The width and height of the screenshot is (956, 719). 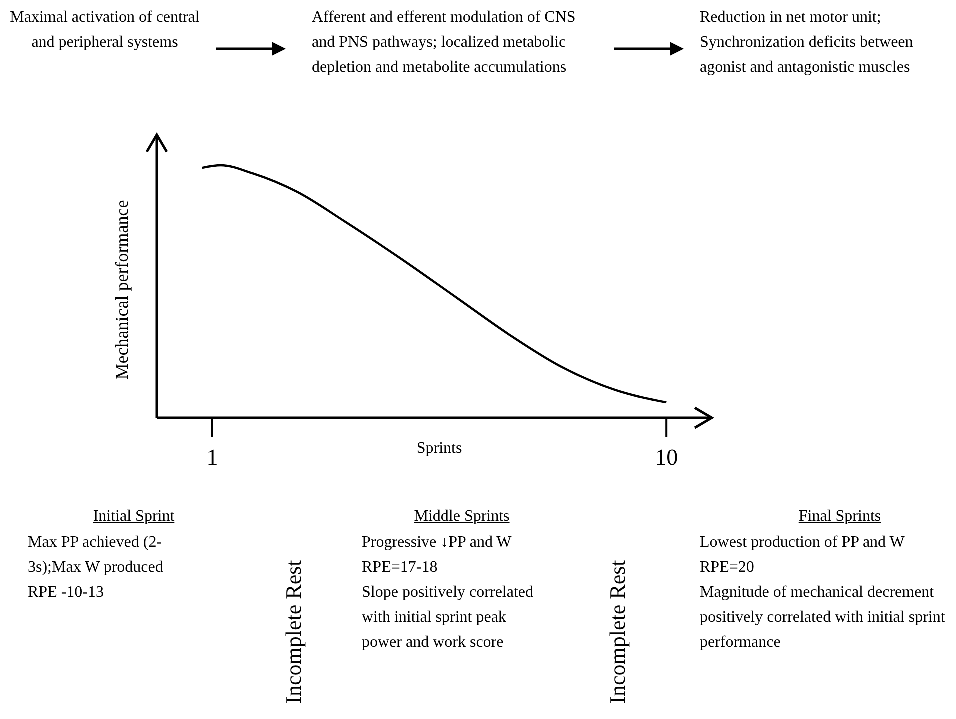 I want to click on text: Reduction in net motor unit; Synchronization deficits between agonist and antagonistic muscles, so click(x=807, y=43).